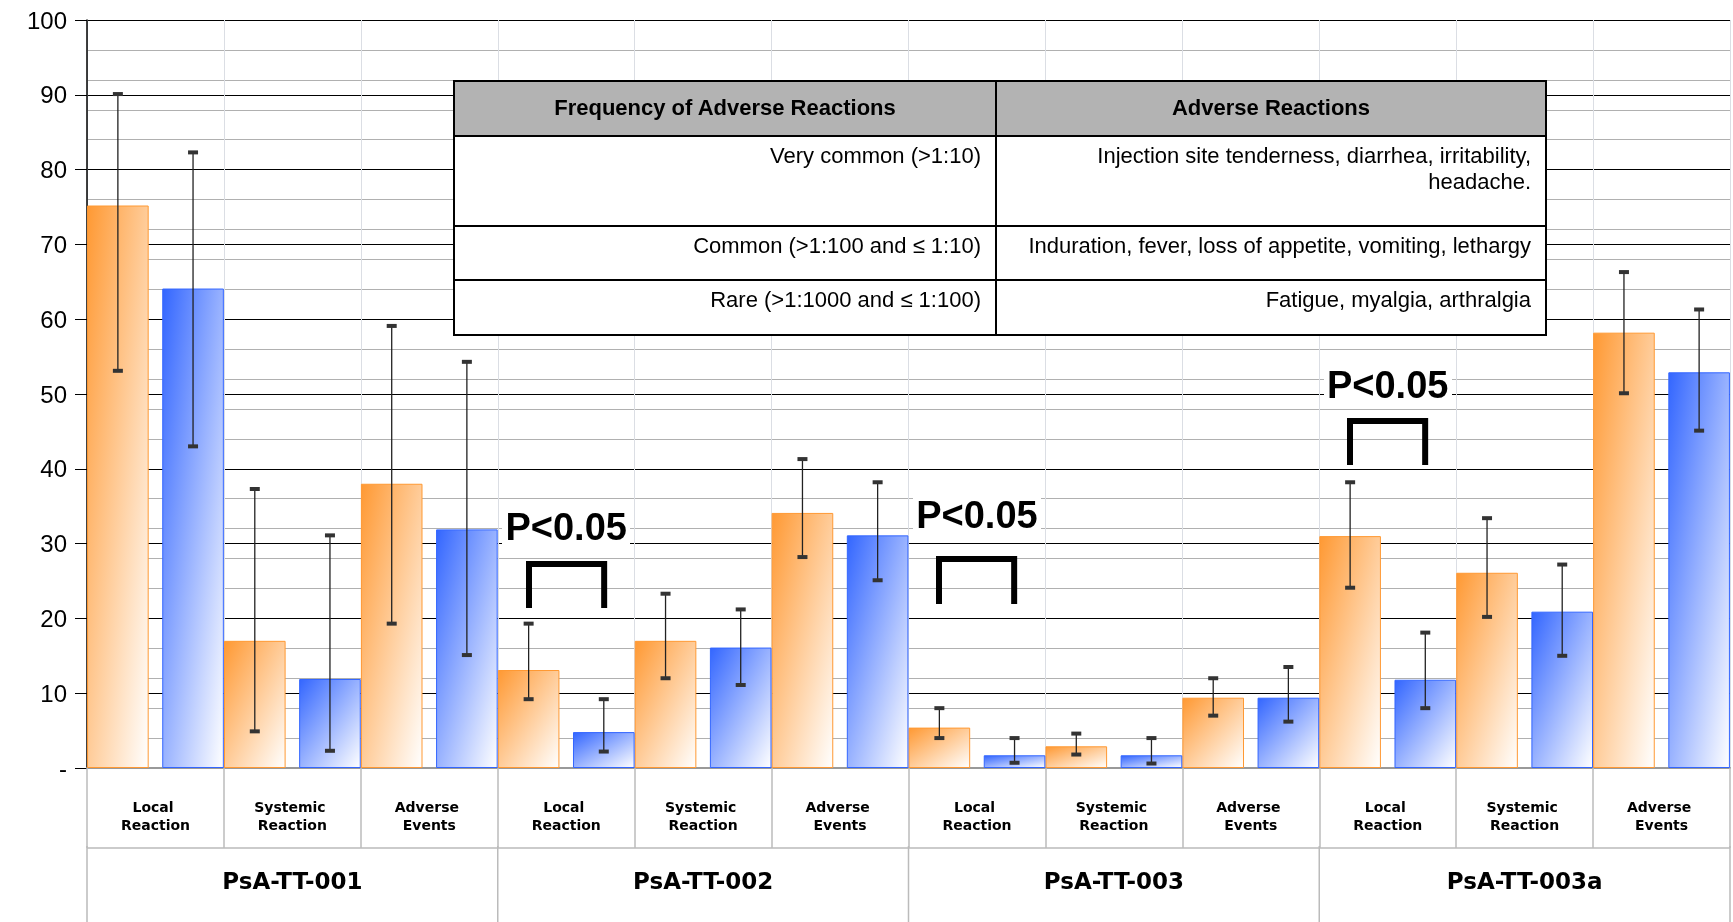 Image resolution: width=1733 pixels, height=922 pixels. What do you see at coordinates (53, 319) in the screenshot?
I see `y-tick-label: 60` at bounding box center [53, 319].